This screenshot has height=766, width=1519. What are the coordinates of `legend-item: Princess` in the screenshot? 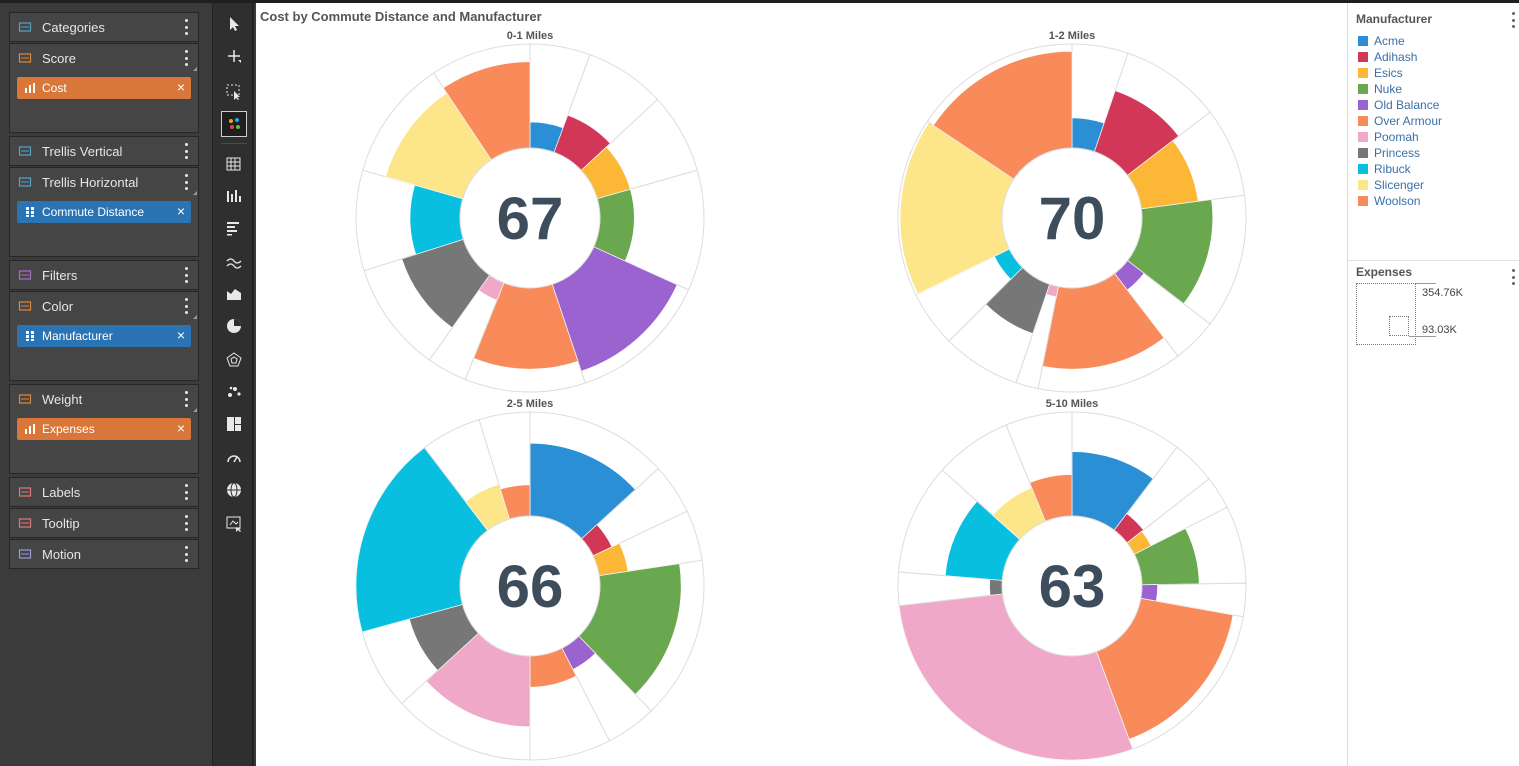 It's located at (1400, 153).